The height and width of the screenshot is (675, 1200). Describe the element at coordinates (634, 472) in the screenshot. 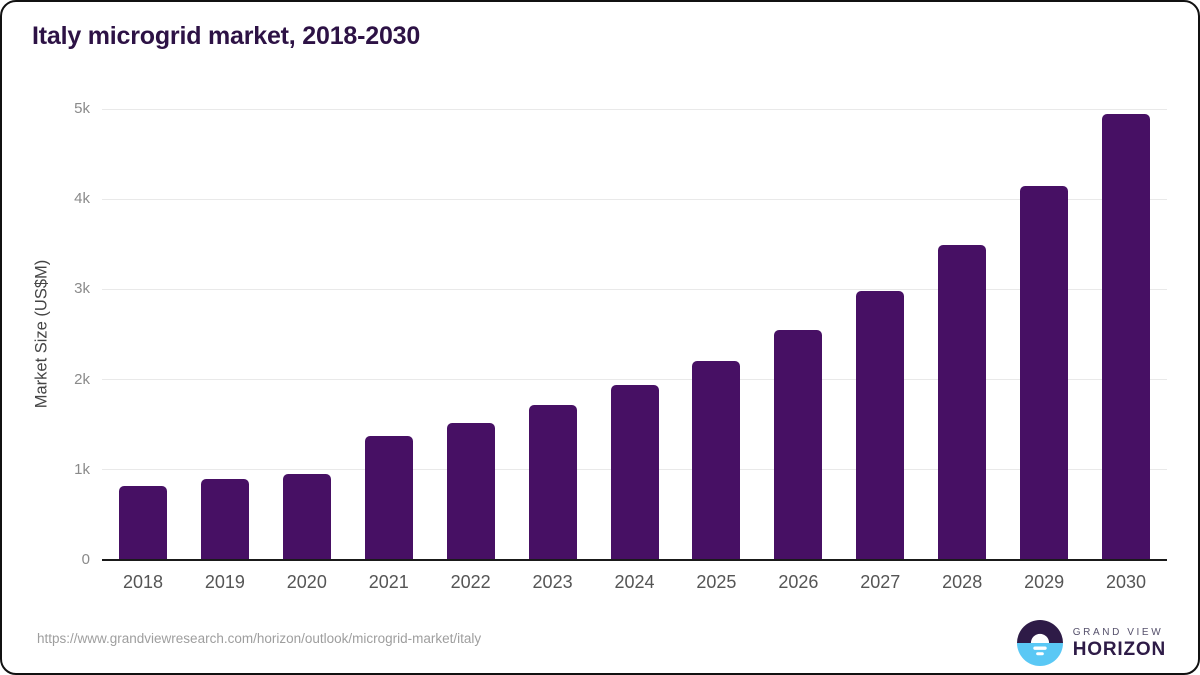

I see `bar-2024` at that location.